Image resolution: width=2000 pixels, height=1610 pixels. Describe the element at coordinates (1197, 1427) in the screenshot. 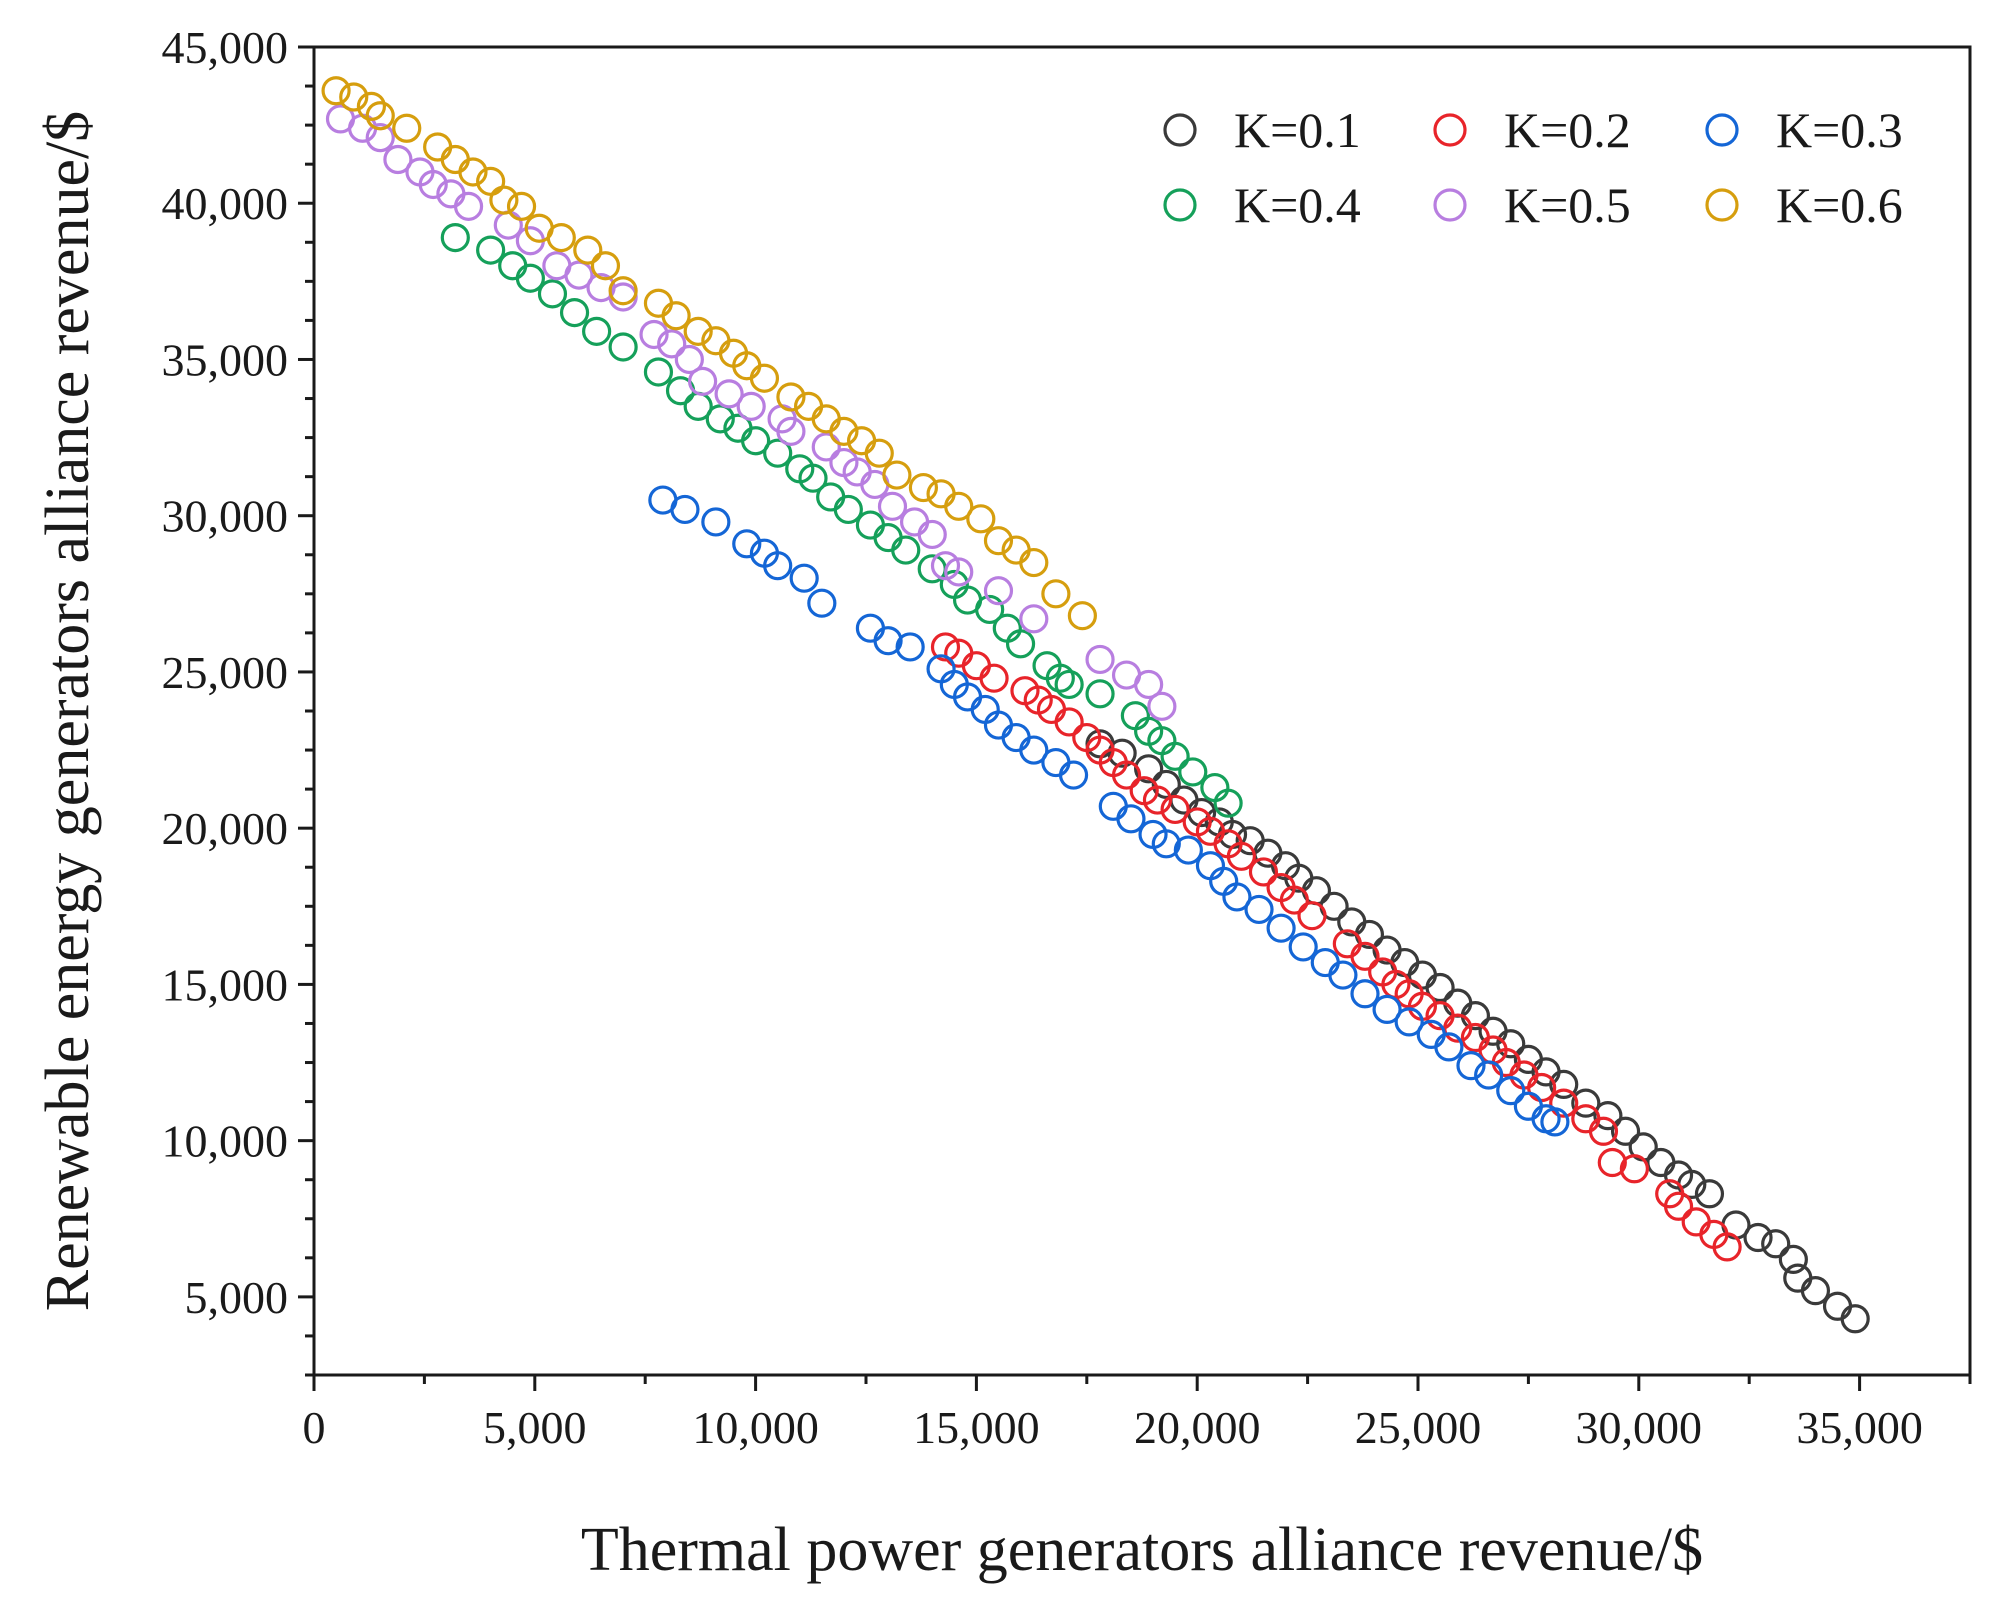

I see `x-tick-label: 20,000` at that location.